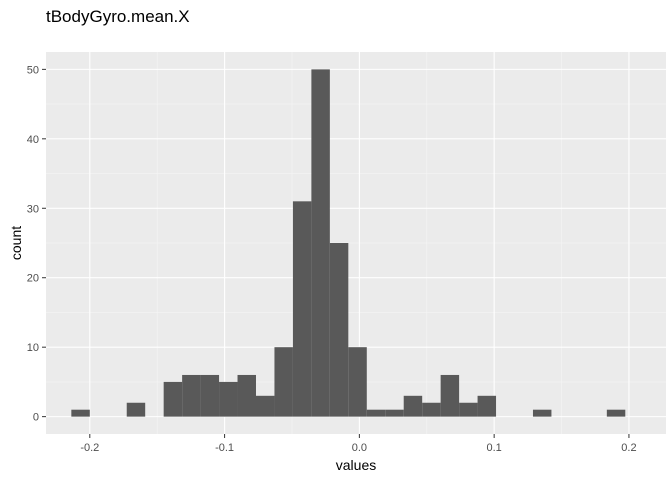  What do you see at coordinates (33, 209) in the screenshot?
I see `y-tick-label: 30` at bounding box center [33, 209].